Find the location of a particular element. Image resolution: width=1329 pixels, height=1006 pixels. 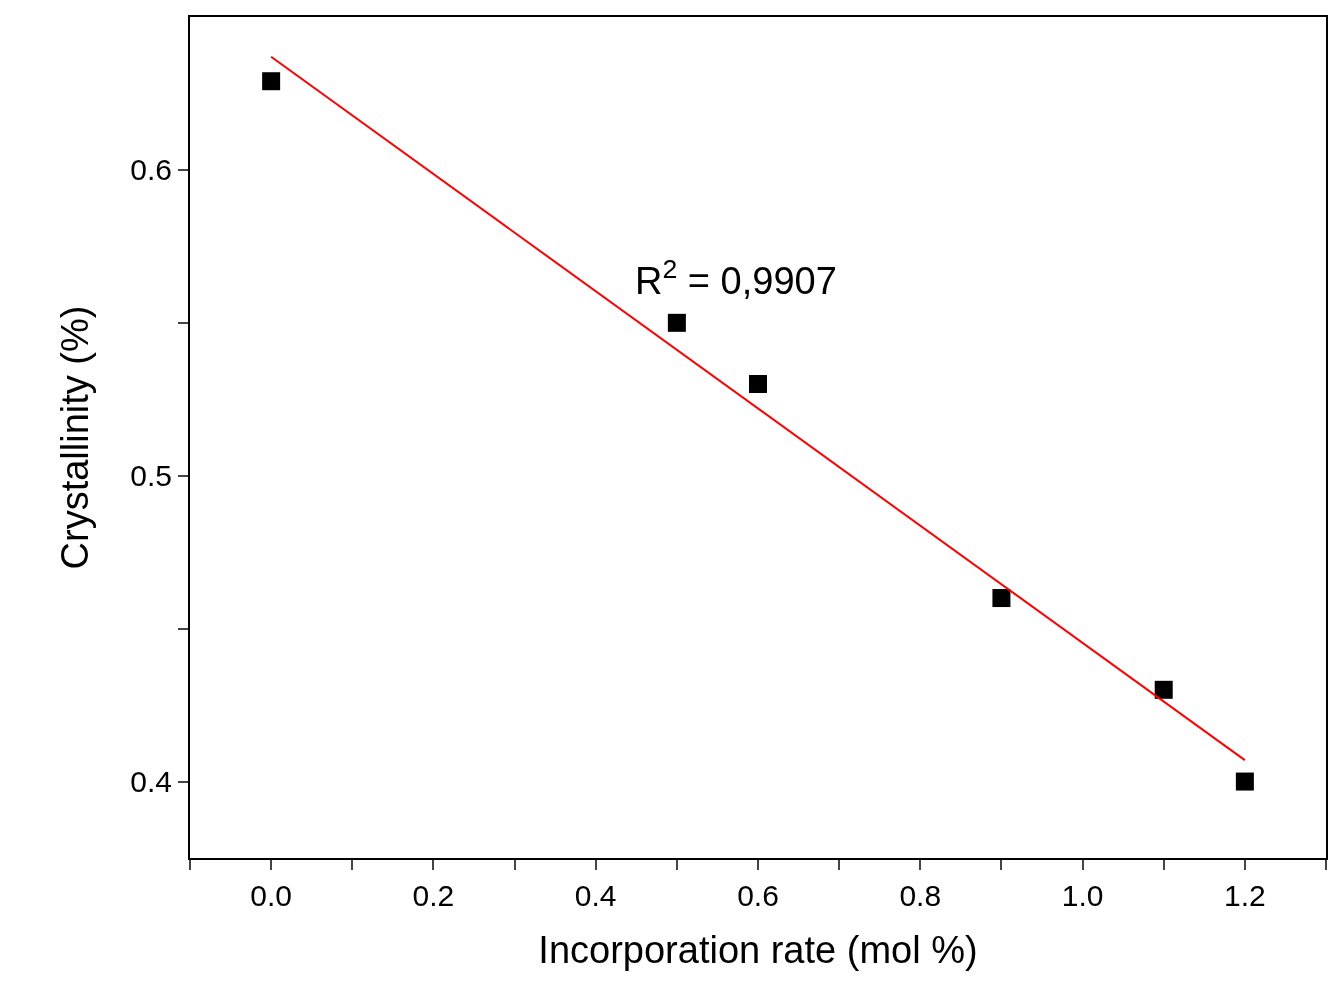

x-tick-label: 0.8 is located at coordinates (920, 895).